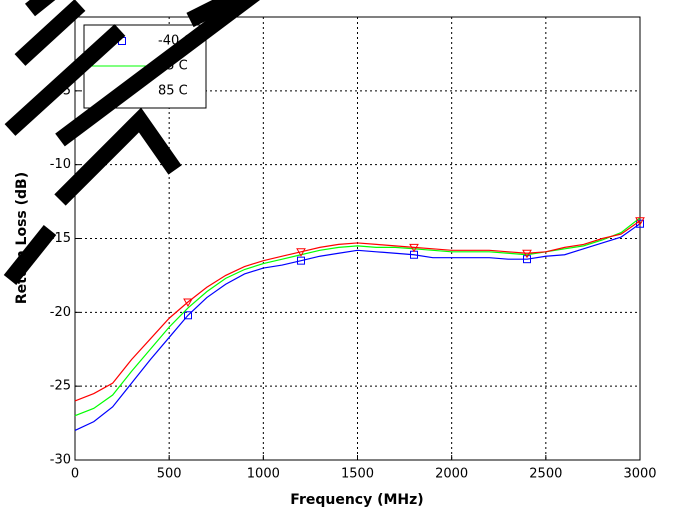 The height and width of the screenshot is (514, 674). What do you see at coordinates (545, 474) in the screenshot?
I see `x-tick-label: 2500` at bounding box center [545, 474].